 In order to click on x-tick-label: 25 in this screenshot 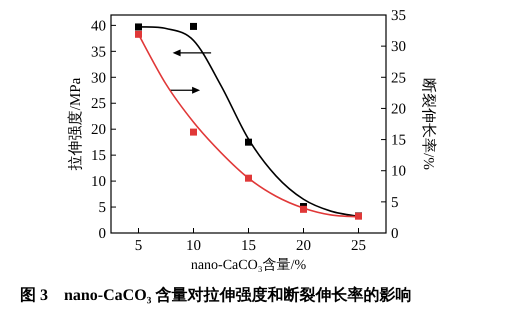, I will do `click(358, 246)`.